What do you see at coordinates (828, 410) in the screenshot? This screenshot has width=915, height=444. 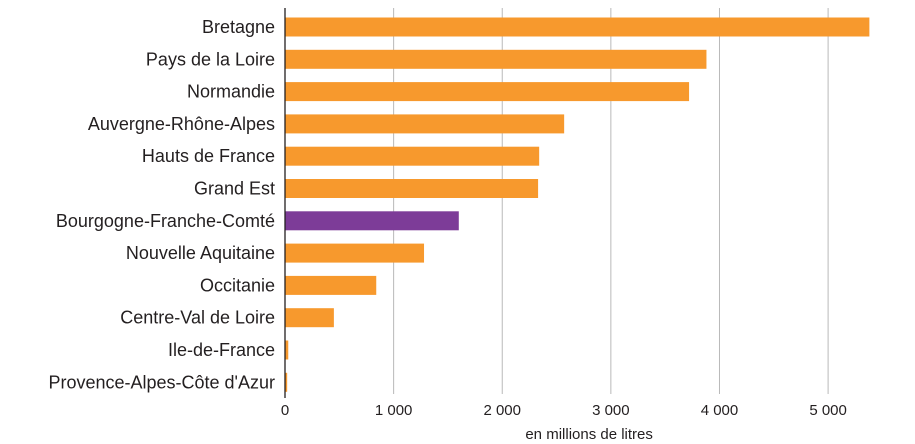 I see `x-tick-label-5: 5 000` at bounding box center [828, 410].